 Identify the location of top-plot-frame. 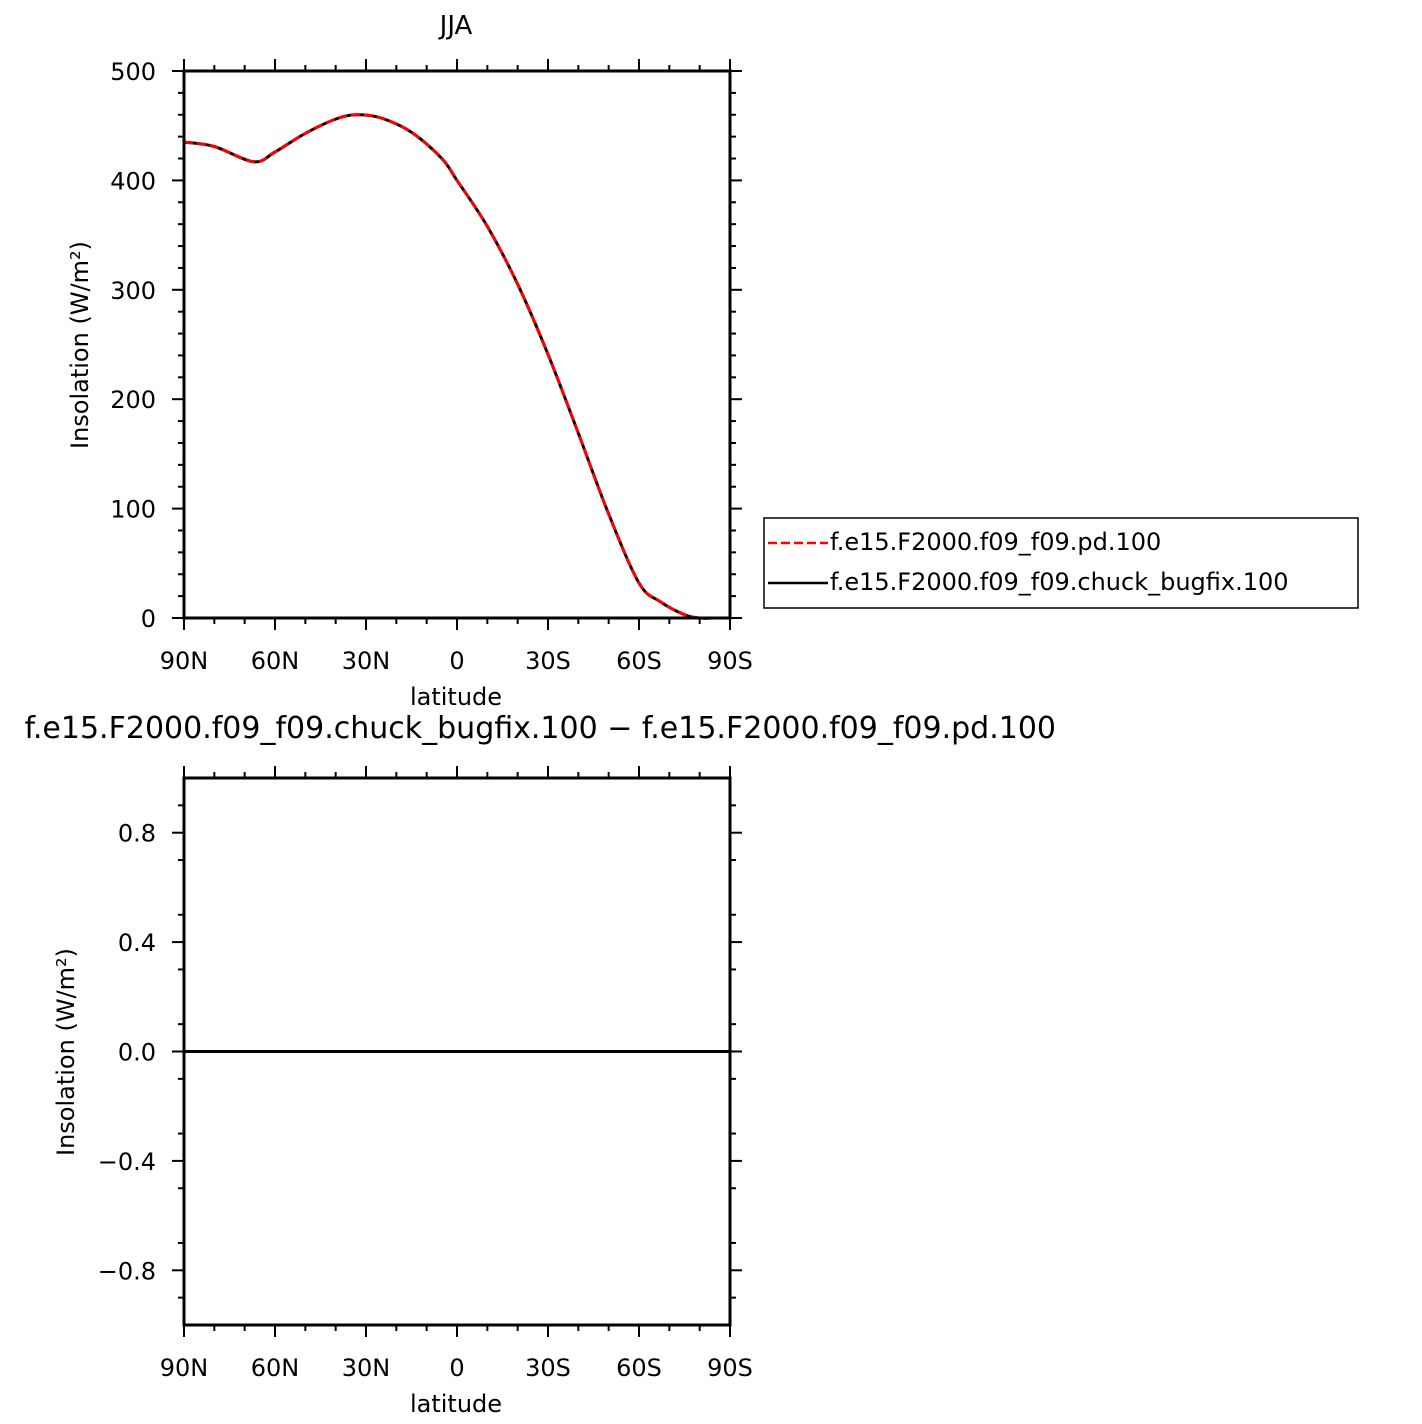
(457, 344).